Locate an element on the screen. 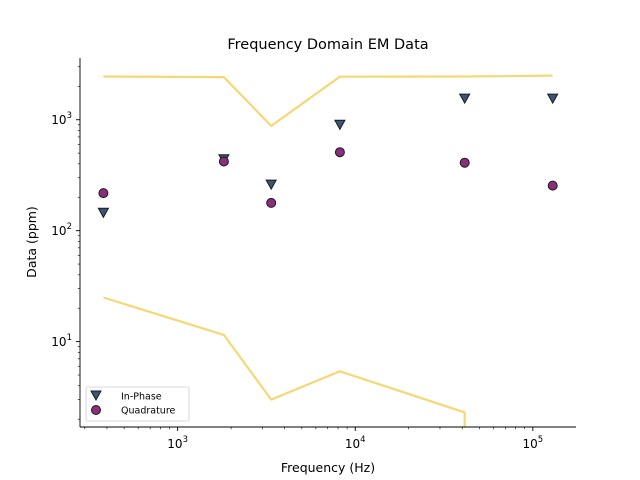  legend-marker-quadrature is located at coordinates (96, 410).